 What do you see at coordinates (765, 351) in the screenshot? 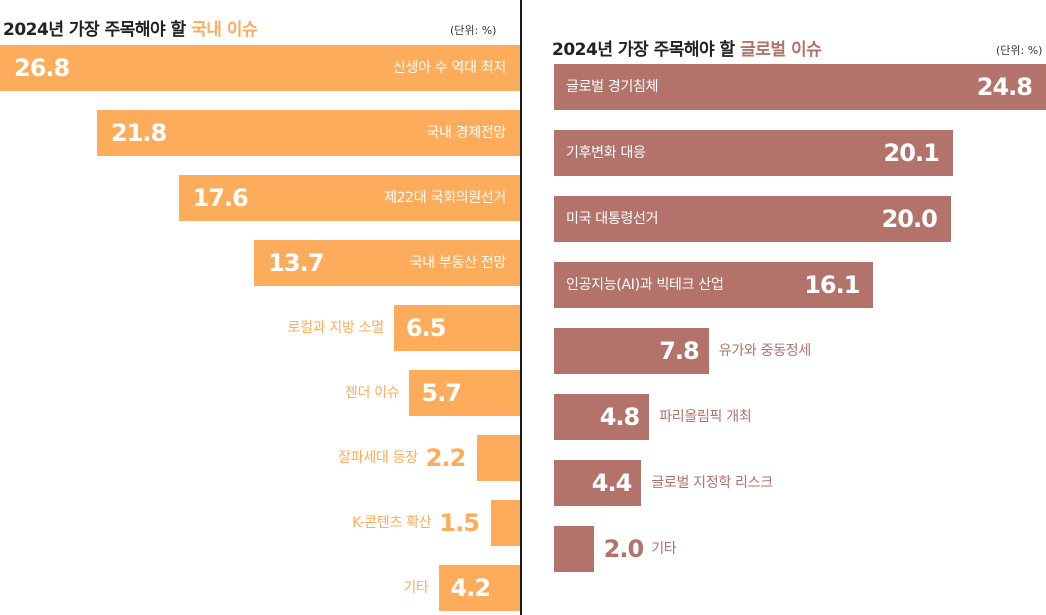
I see `global-category-label-4: 유가와 중동정세` at bounding box center [765, 351].